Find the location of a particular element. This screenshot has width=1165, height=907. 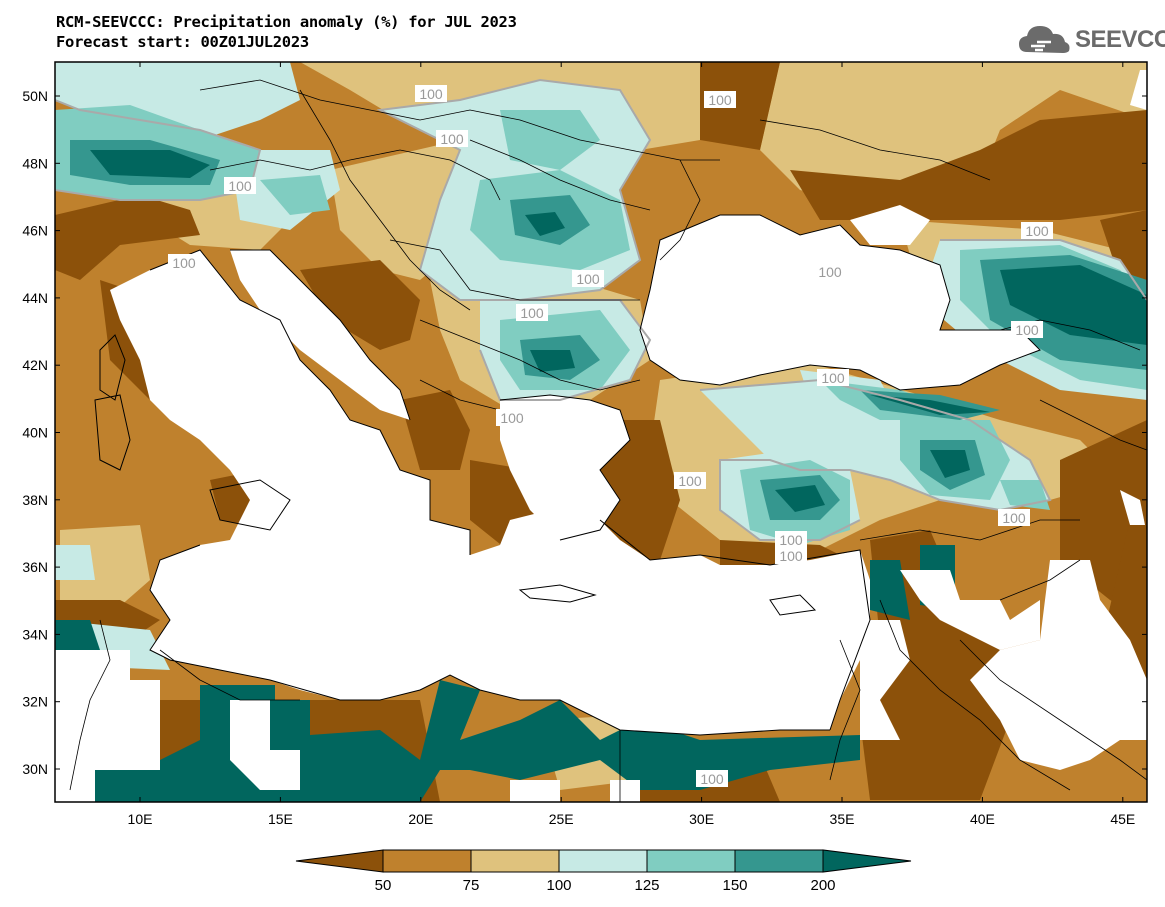

lat-label: 46N is located at coordinates (35, 231).